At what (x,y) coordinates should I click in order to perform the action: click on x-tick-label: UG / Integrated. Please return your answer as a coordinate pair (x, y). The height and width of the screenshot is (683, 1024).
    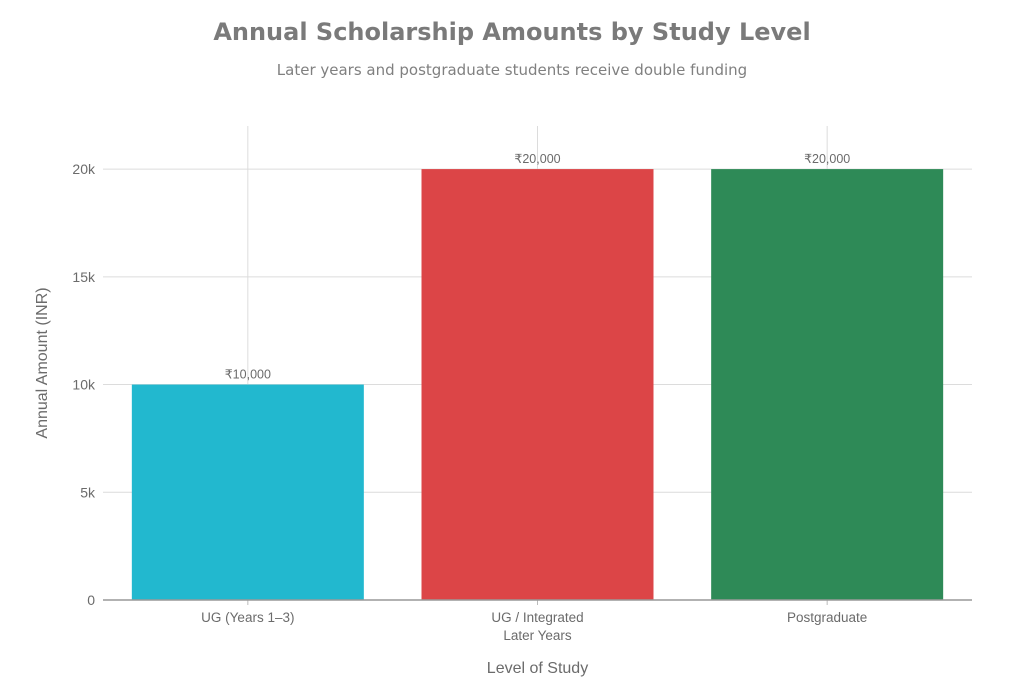
    Looking at the image, I should click on (537, 617).